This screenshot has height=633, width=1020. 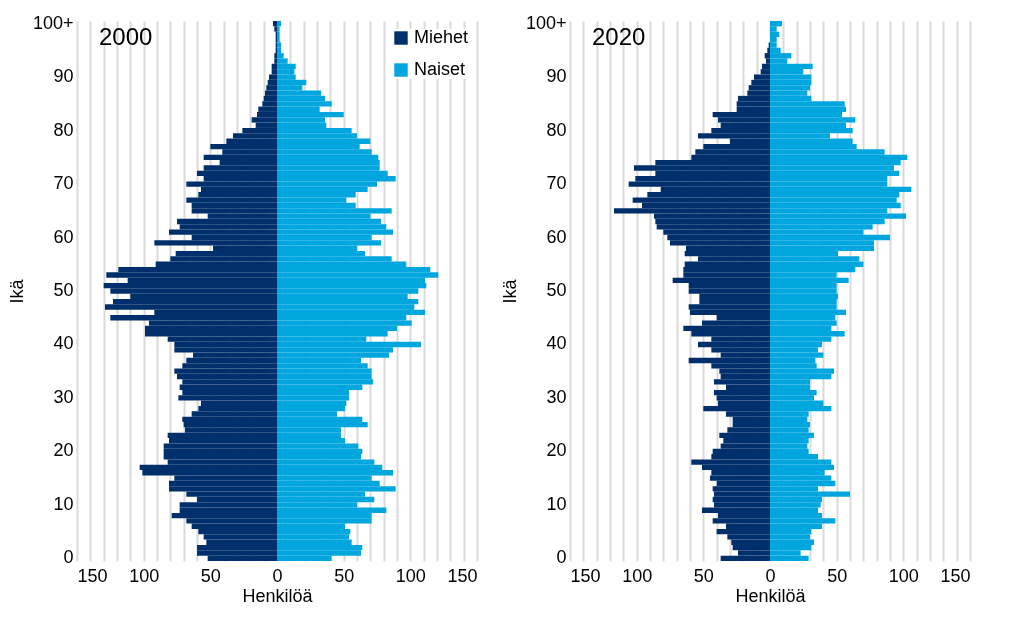 What do you see at coordinates (126, 37) in the screenshot?
I see `chart-title: 2000` at bounding box center [126, 37].